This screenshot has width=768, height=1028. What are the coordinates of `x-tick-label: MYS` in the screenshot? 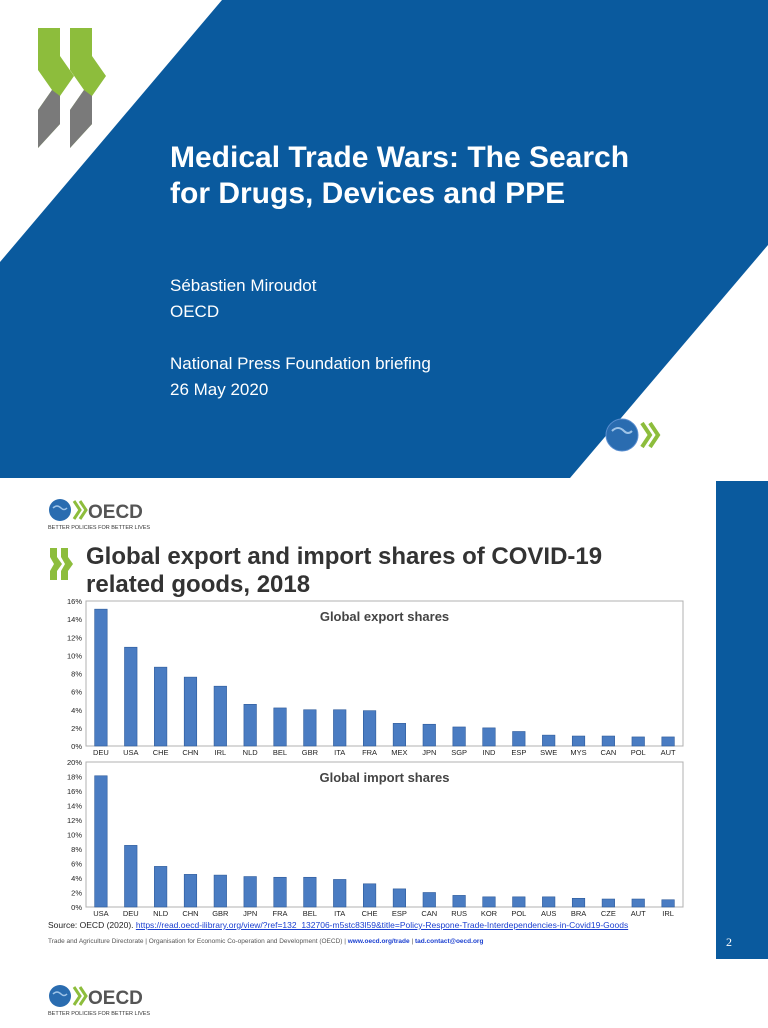 It's located at (578, 752).